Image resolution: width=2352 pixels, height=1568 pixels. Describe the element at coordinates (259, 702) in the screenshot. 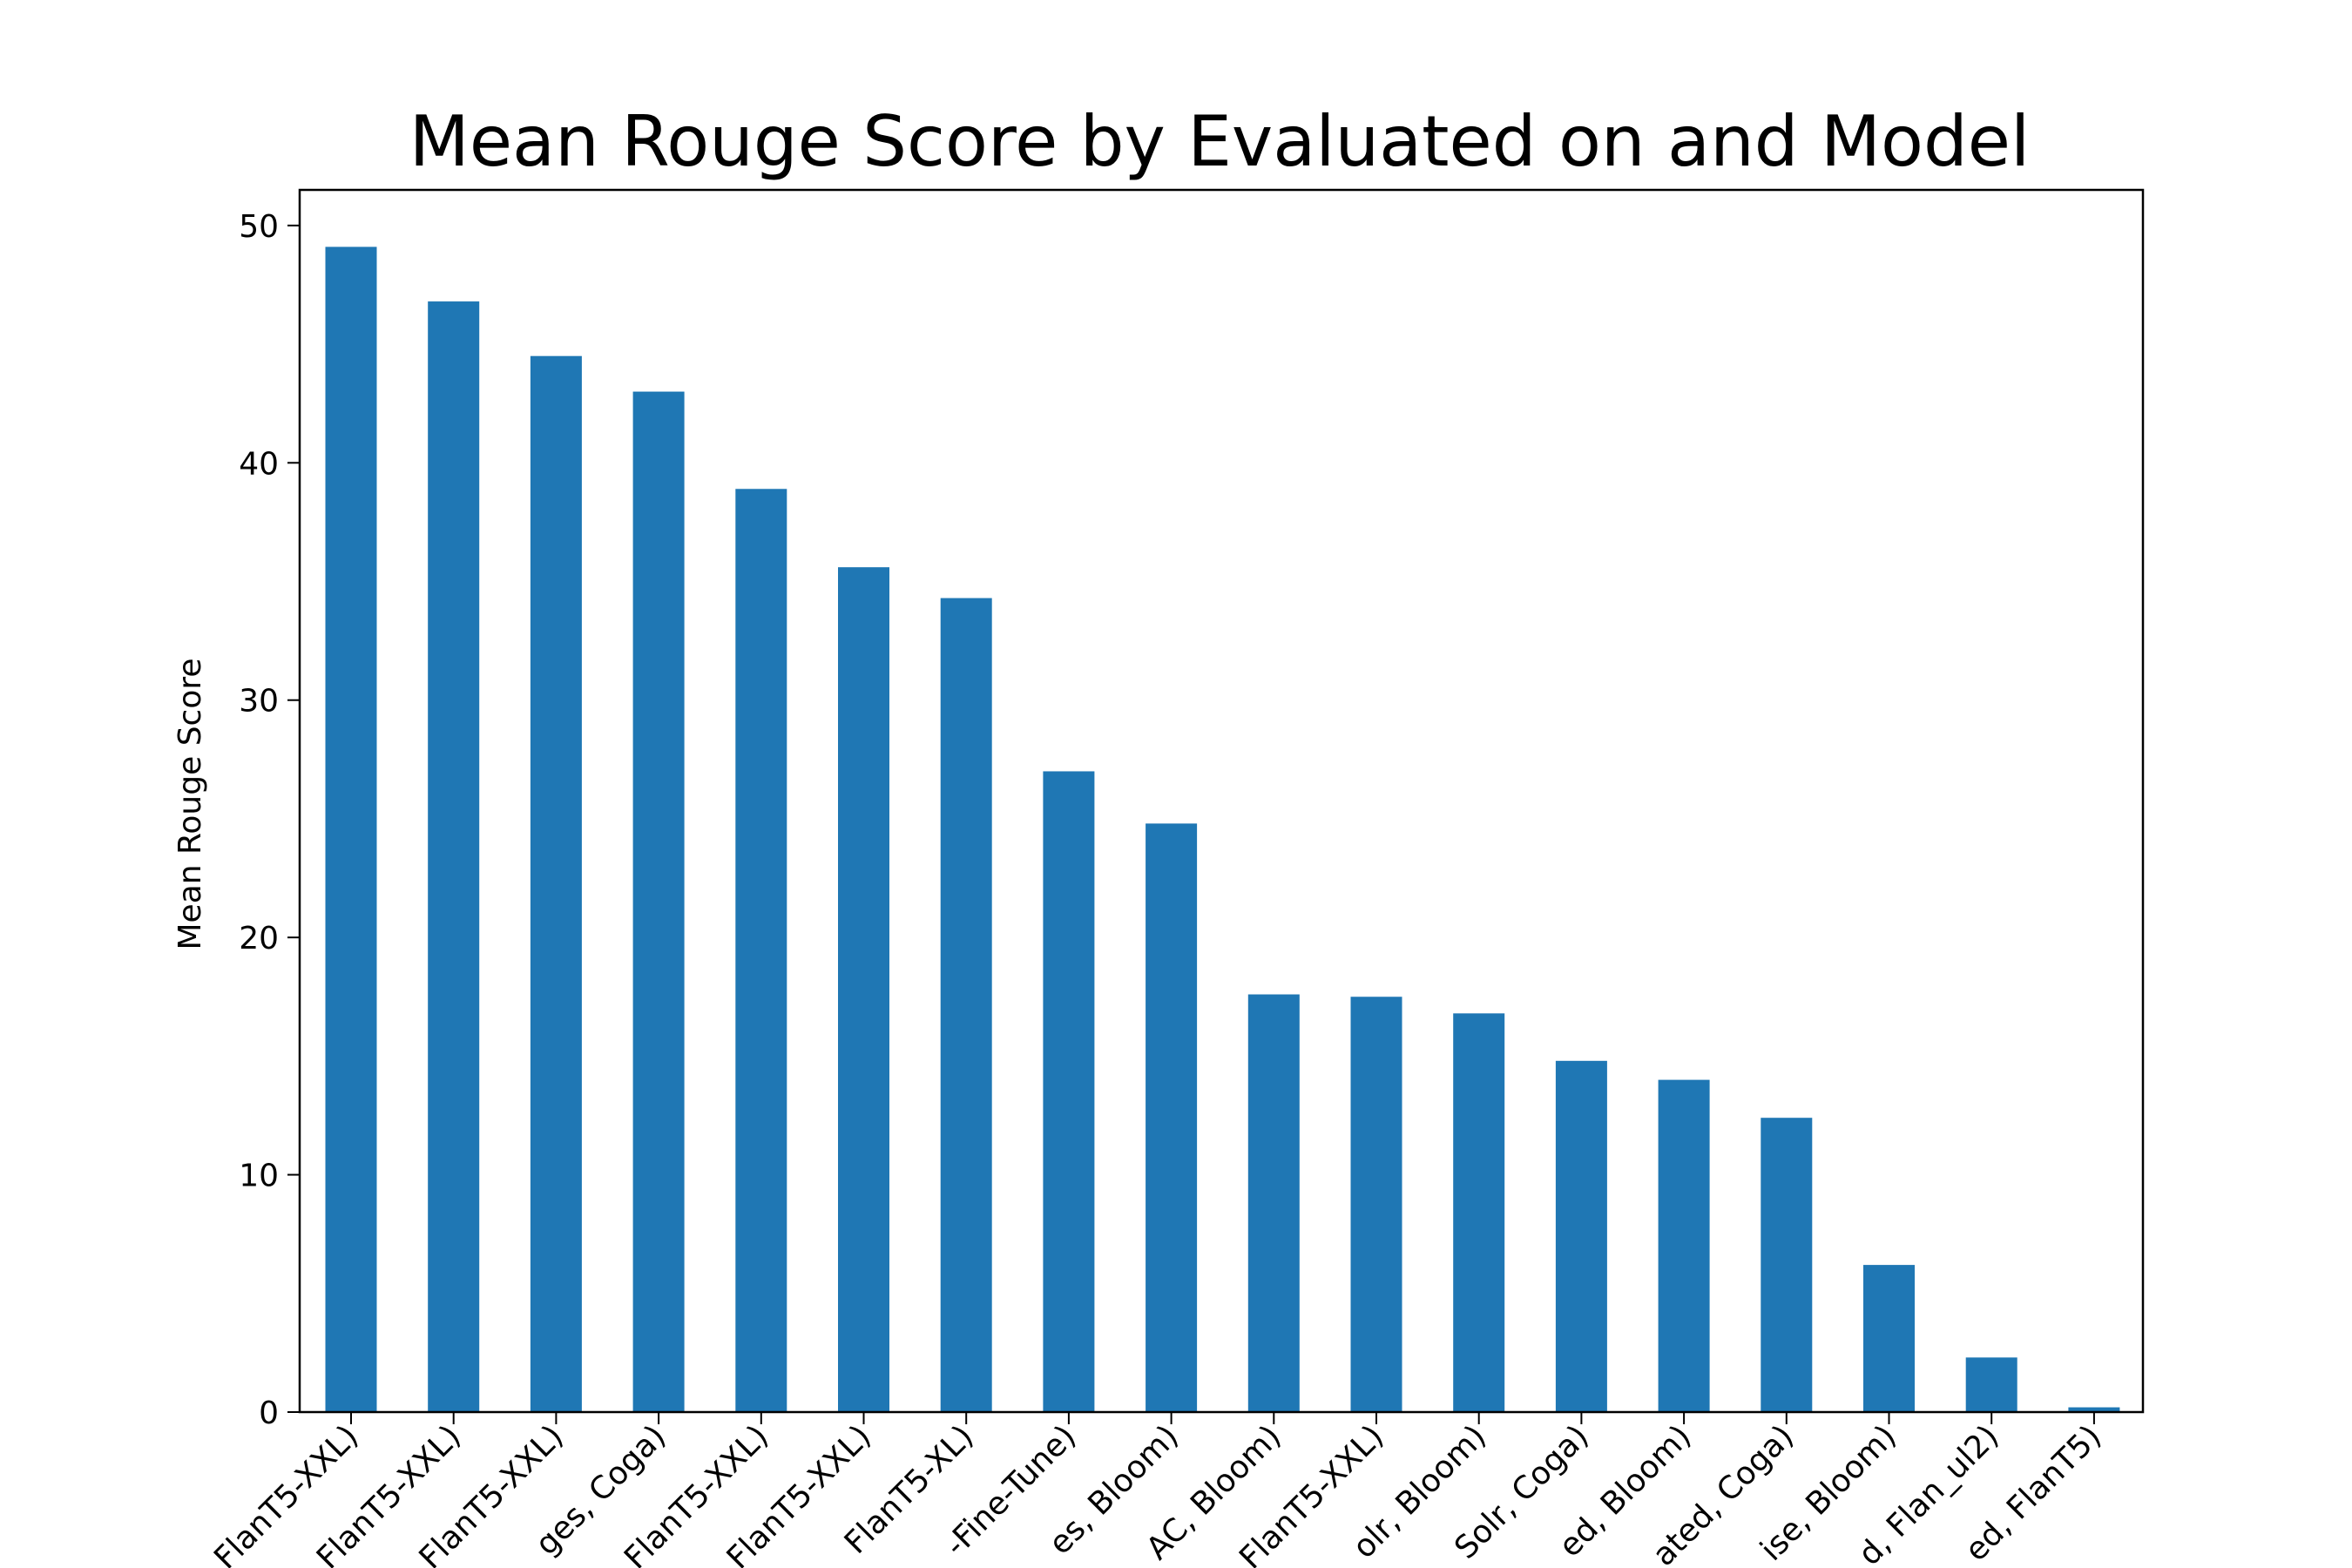

I see `y-tick-label: 30` at that location.